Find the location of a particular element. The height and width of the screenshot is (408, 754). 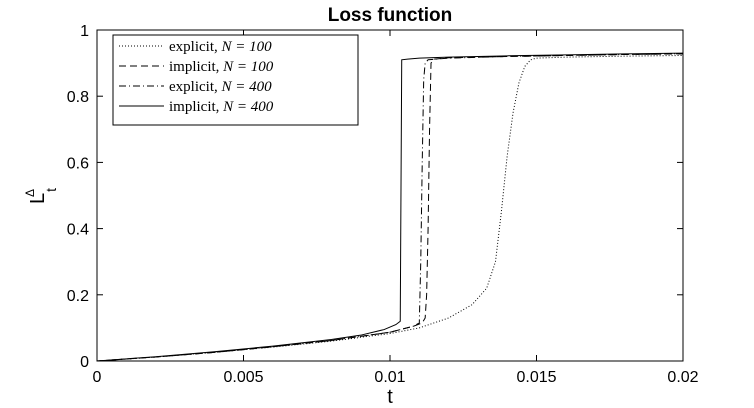

svg-text:LtΔ: Lt Δ is located at coordinates (41, 196).